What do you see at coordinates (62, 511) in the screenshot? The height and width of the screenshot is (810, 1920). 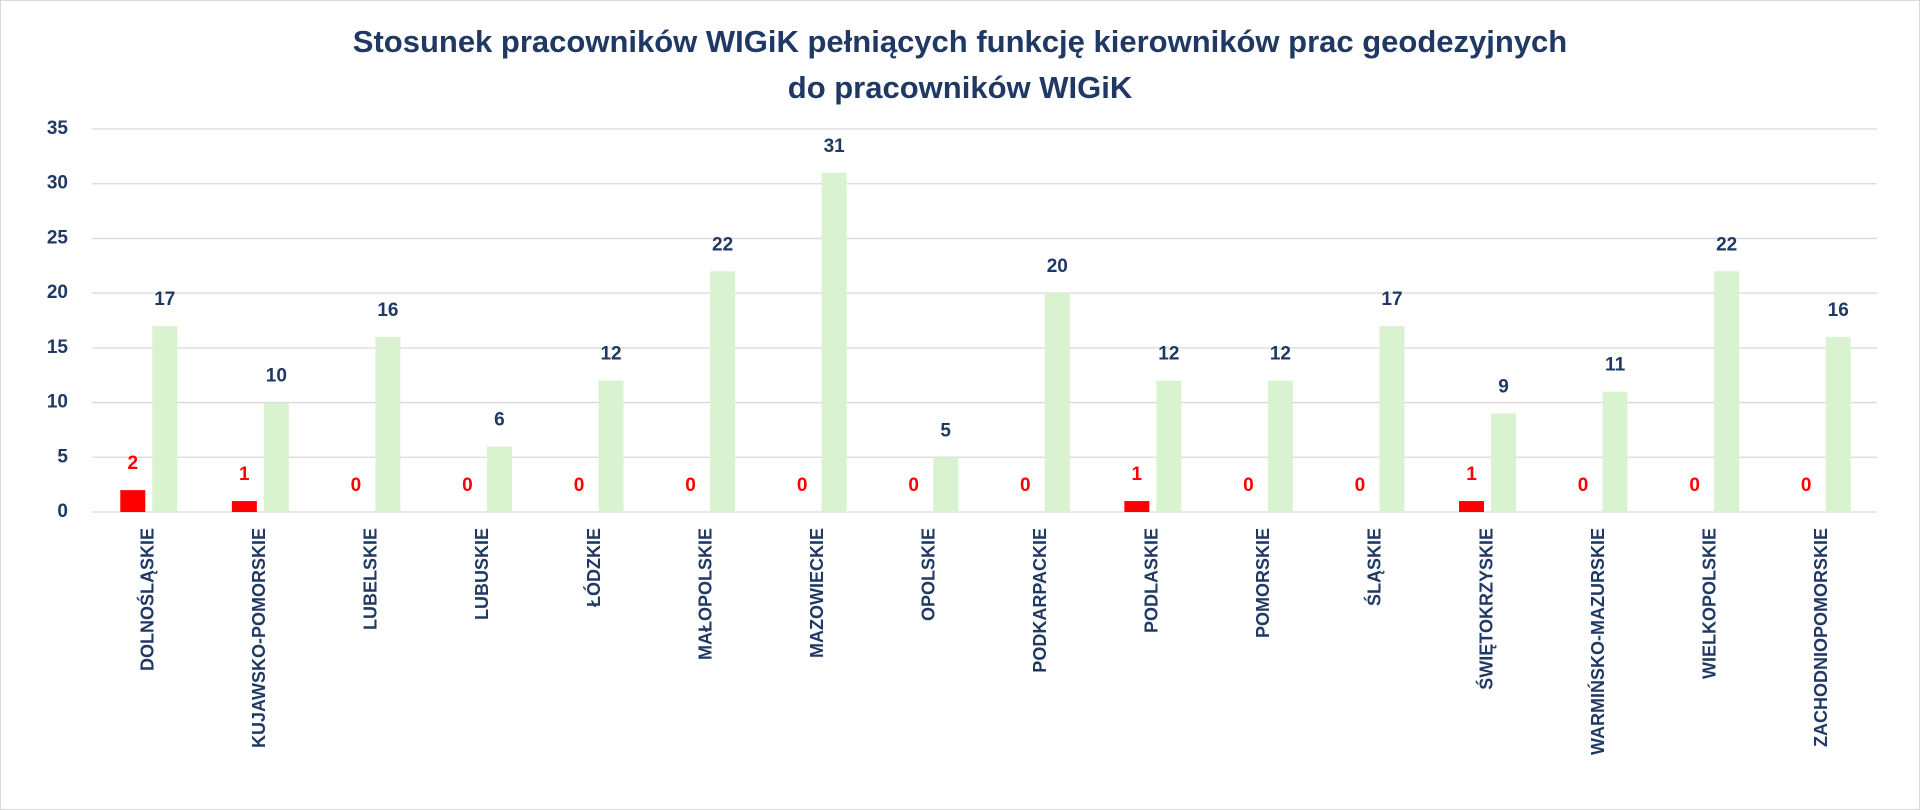 I see `y-tick-label: 0` at bounding box center [62, 511].